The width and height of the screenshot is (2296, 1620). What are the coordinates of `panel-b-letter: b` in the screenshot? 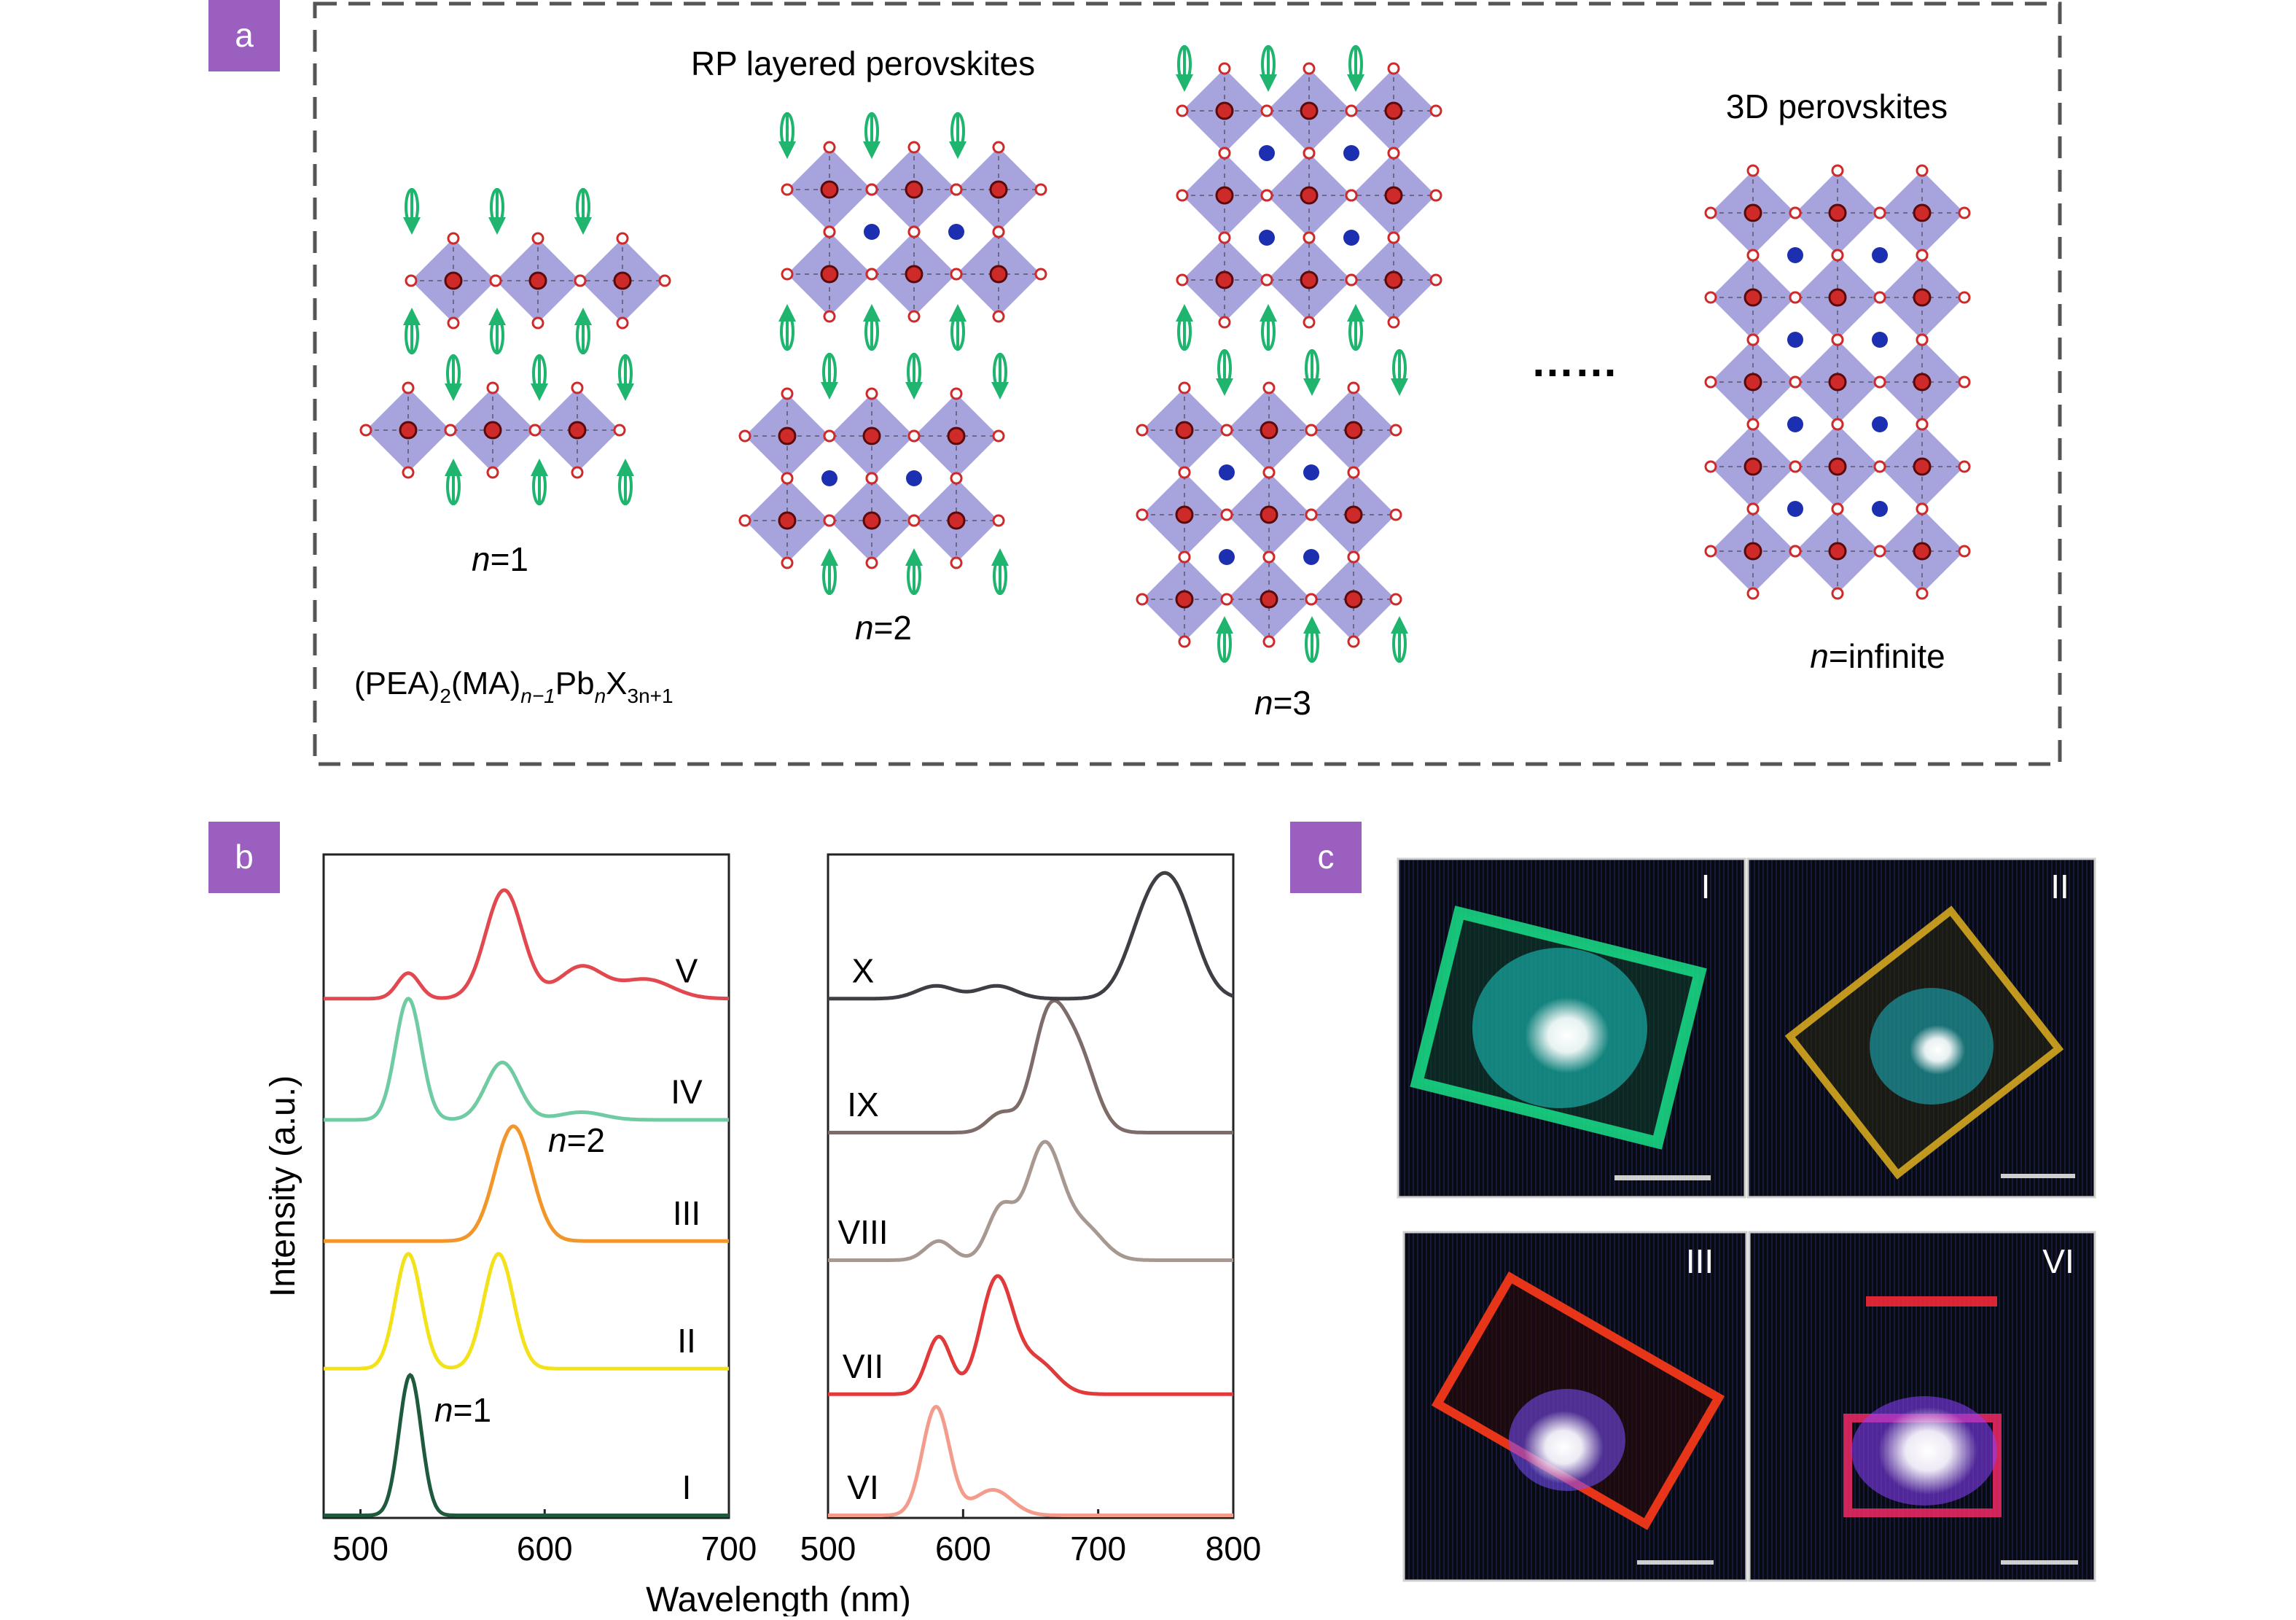 It's located at (245, 857).